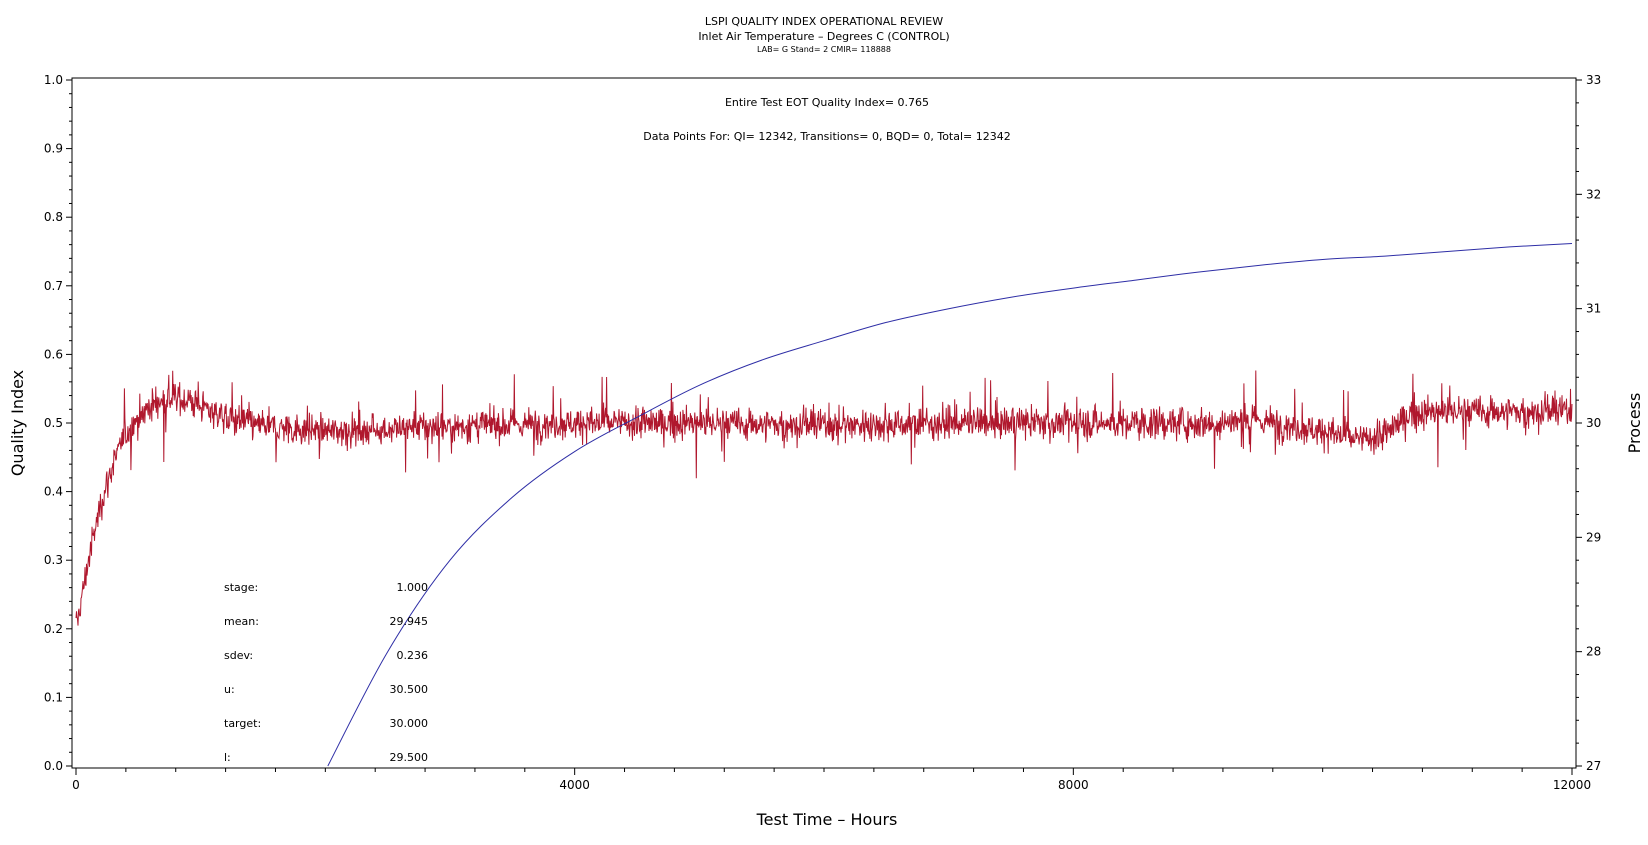 The height and width of the screenshot is (845, 1648). What do you see at coordinates (53, 217) in the screenshot?
I see `y-tick-label: 0.8` at bounding box center [53, 217].